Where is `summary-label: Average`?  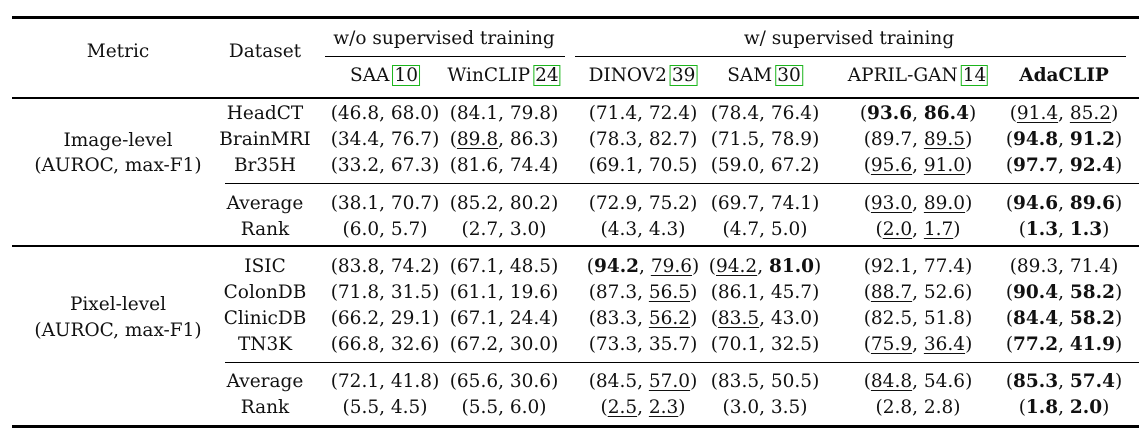
summary-label: Average is located at coordinates (265, 381).